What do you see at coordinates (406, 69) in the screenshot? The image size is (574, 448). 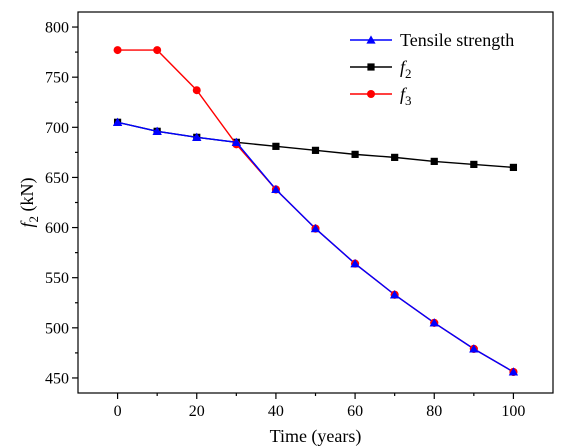 I see `legend-label: f2` at bounding box center [406, 69].